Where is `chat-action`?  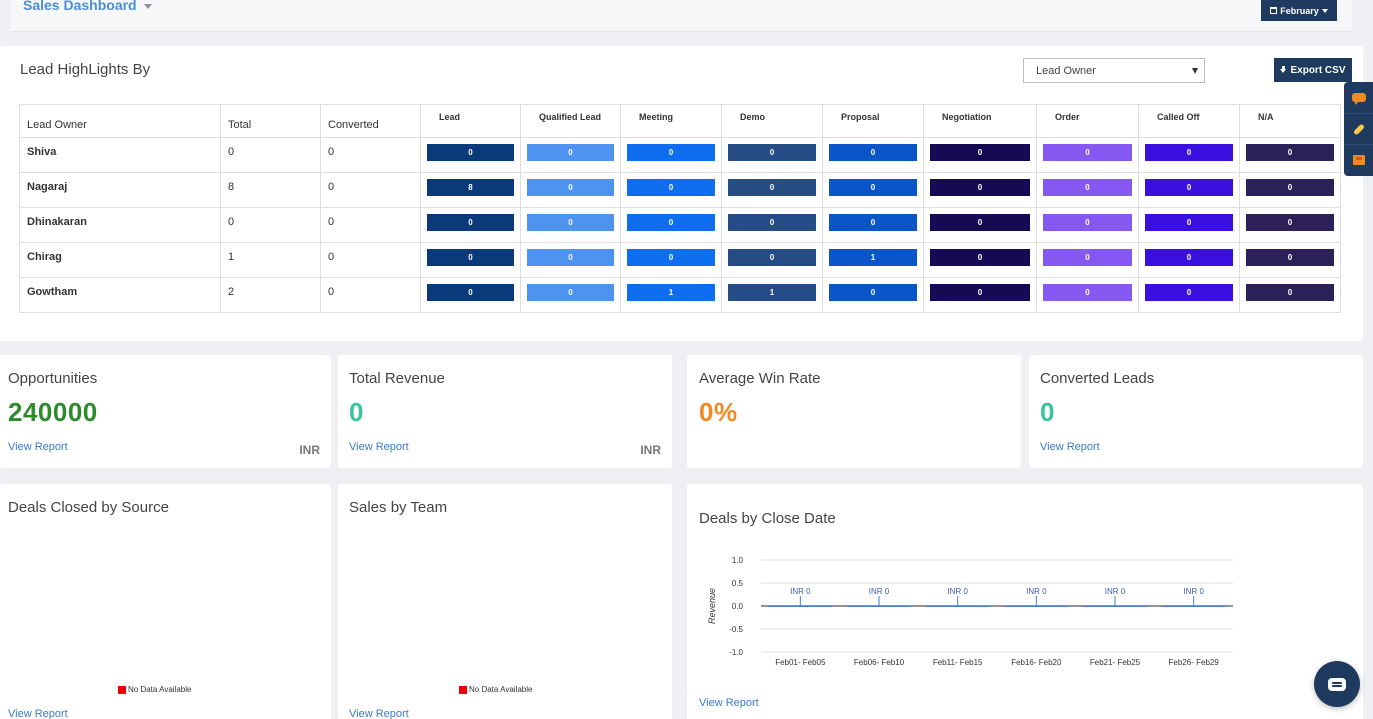 chat-action is located at coordinates (1358, 97).